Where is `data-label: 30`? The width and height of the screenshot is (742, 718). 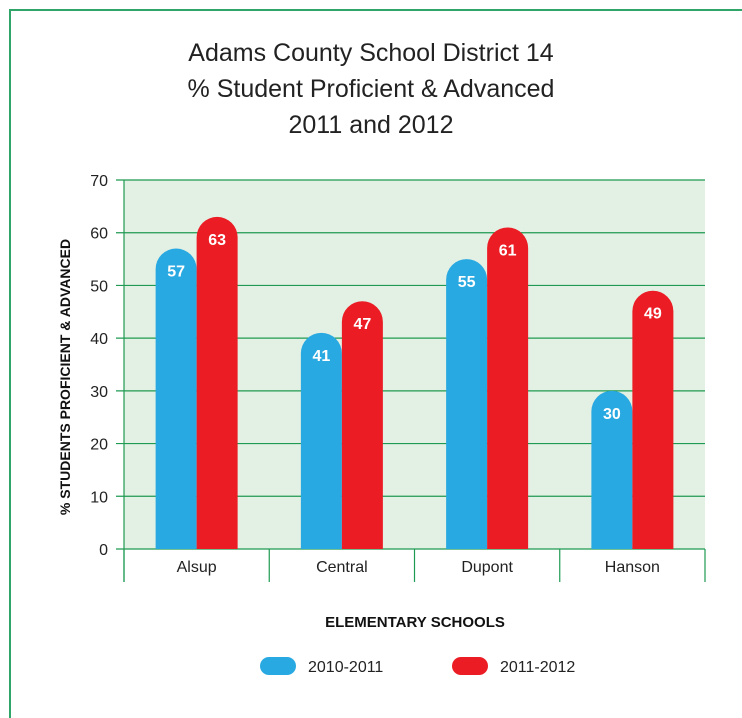 data-label: 30 is located at coordinates (612, 414).